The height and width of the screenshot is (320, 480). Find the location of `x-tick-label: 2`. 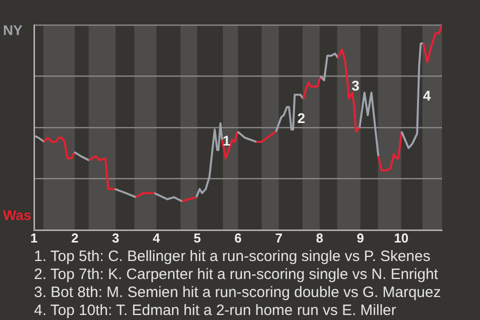

x-tick-label: 2 is located at coordinates (74, 238).